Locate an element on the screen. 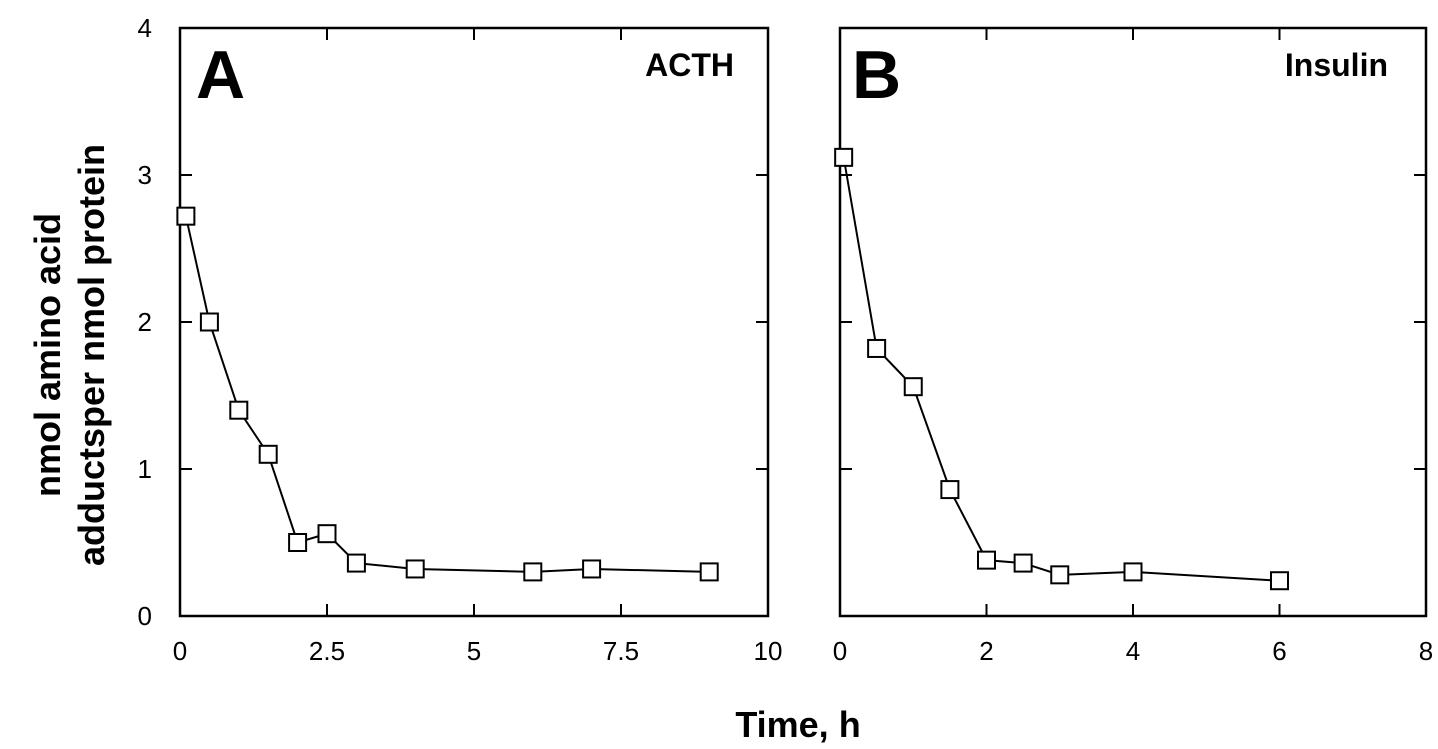 The image size is (1438, 749). x-axis-title: Time, h is located at coordinates (797, 724).